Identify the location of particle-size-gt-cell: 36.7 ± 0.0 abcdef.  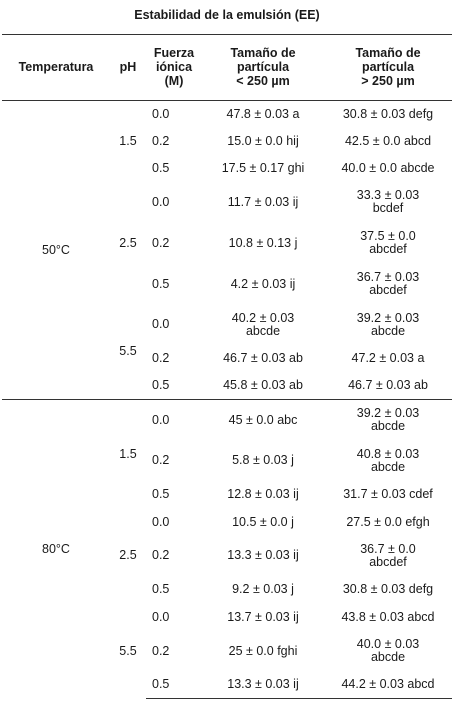
(388, 556).